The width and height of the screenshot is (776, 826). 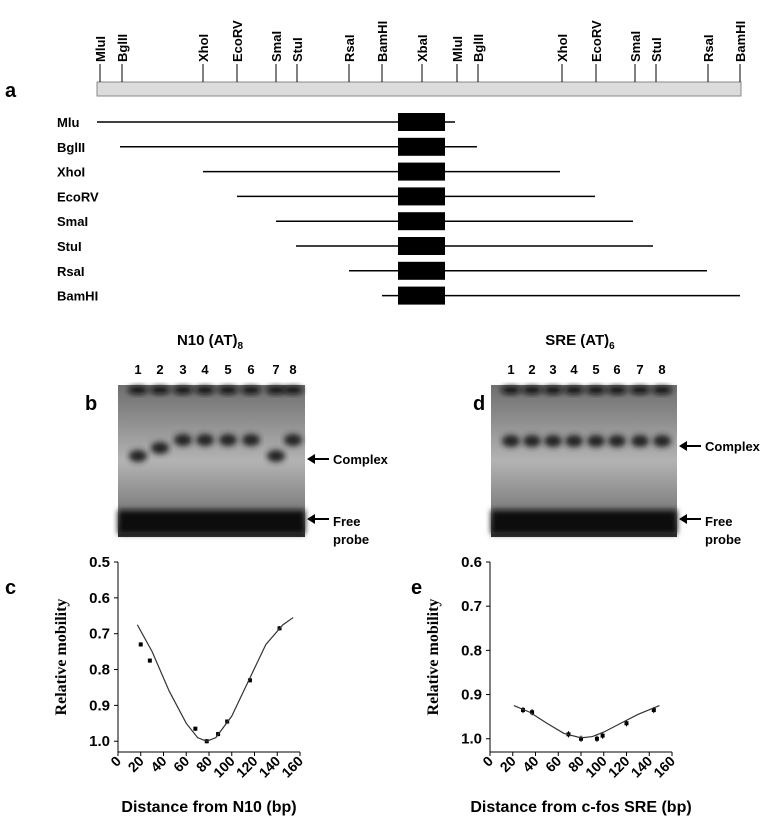 What do you see at coordinates (227, 369) in the screenshot?
I see `lane-number: 5` at bounding box center [227, 369].